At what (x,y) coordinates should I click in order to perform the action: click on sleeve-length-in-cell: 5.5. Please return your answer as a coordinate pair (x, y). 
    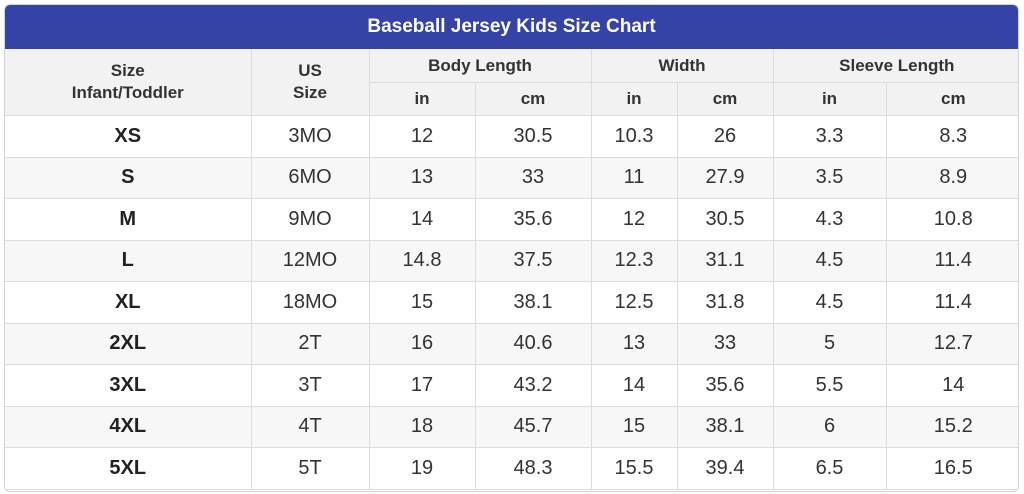
    Looking at the image, I should click on (830, 385).